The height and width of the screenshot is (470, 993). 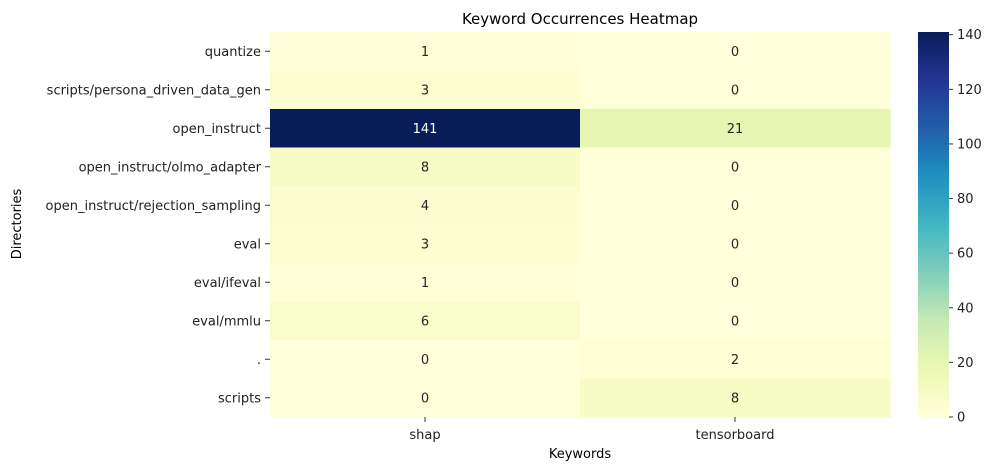 What do you see at coordinates (580, 454) in the screenshot?
I see `x-axis-label: Keywords` at bounding box center [580, 454].